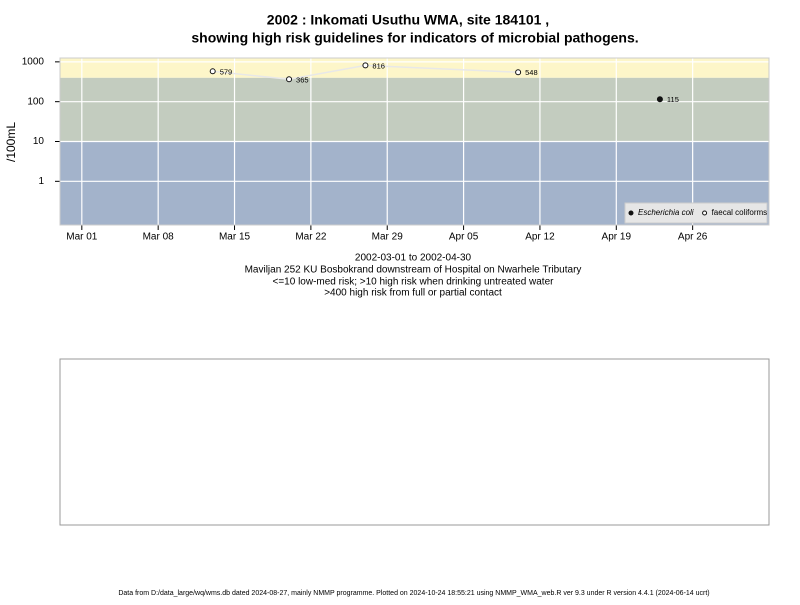 The height and width of the screenshot is (605, 800). What do you see at coordinates (41, 181) in the screenshot?
I see `y-tick-label: 1` at bounding box center [41, 181].